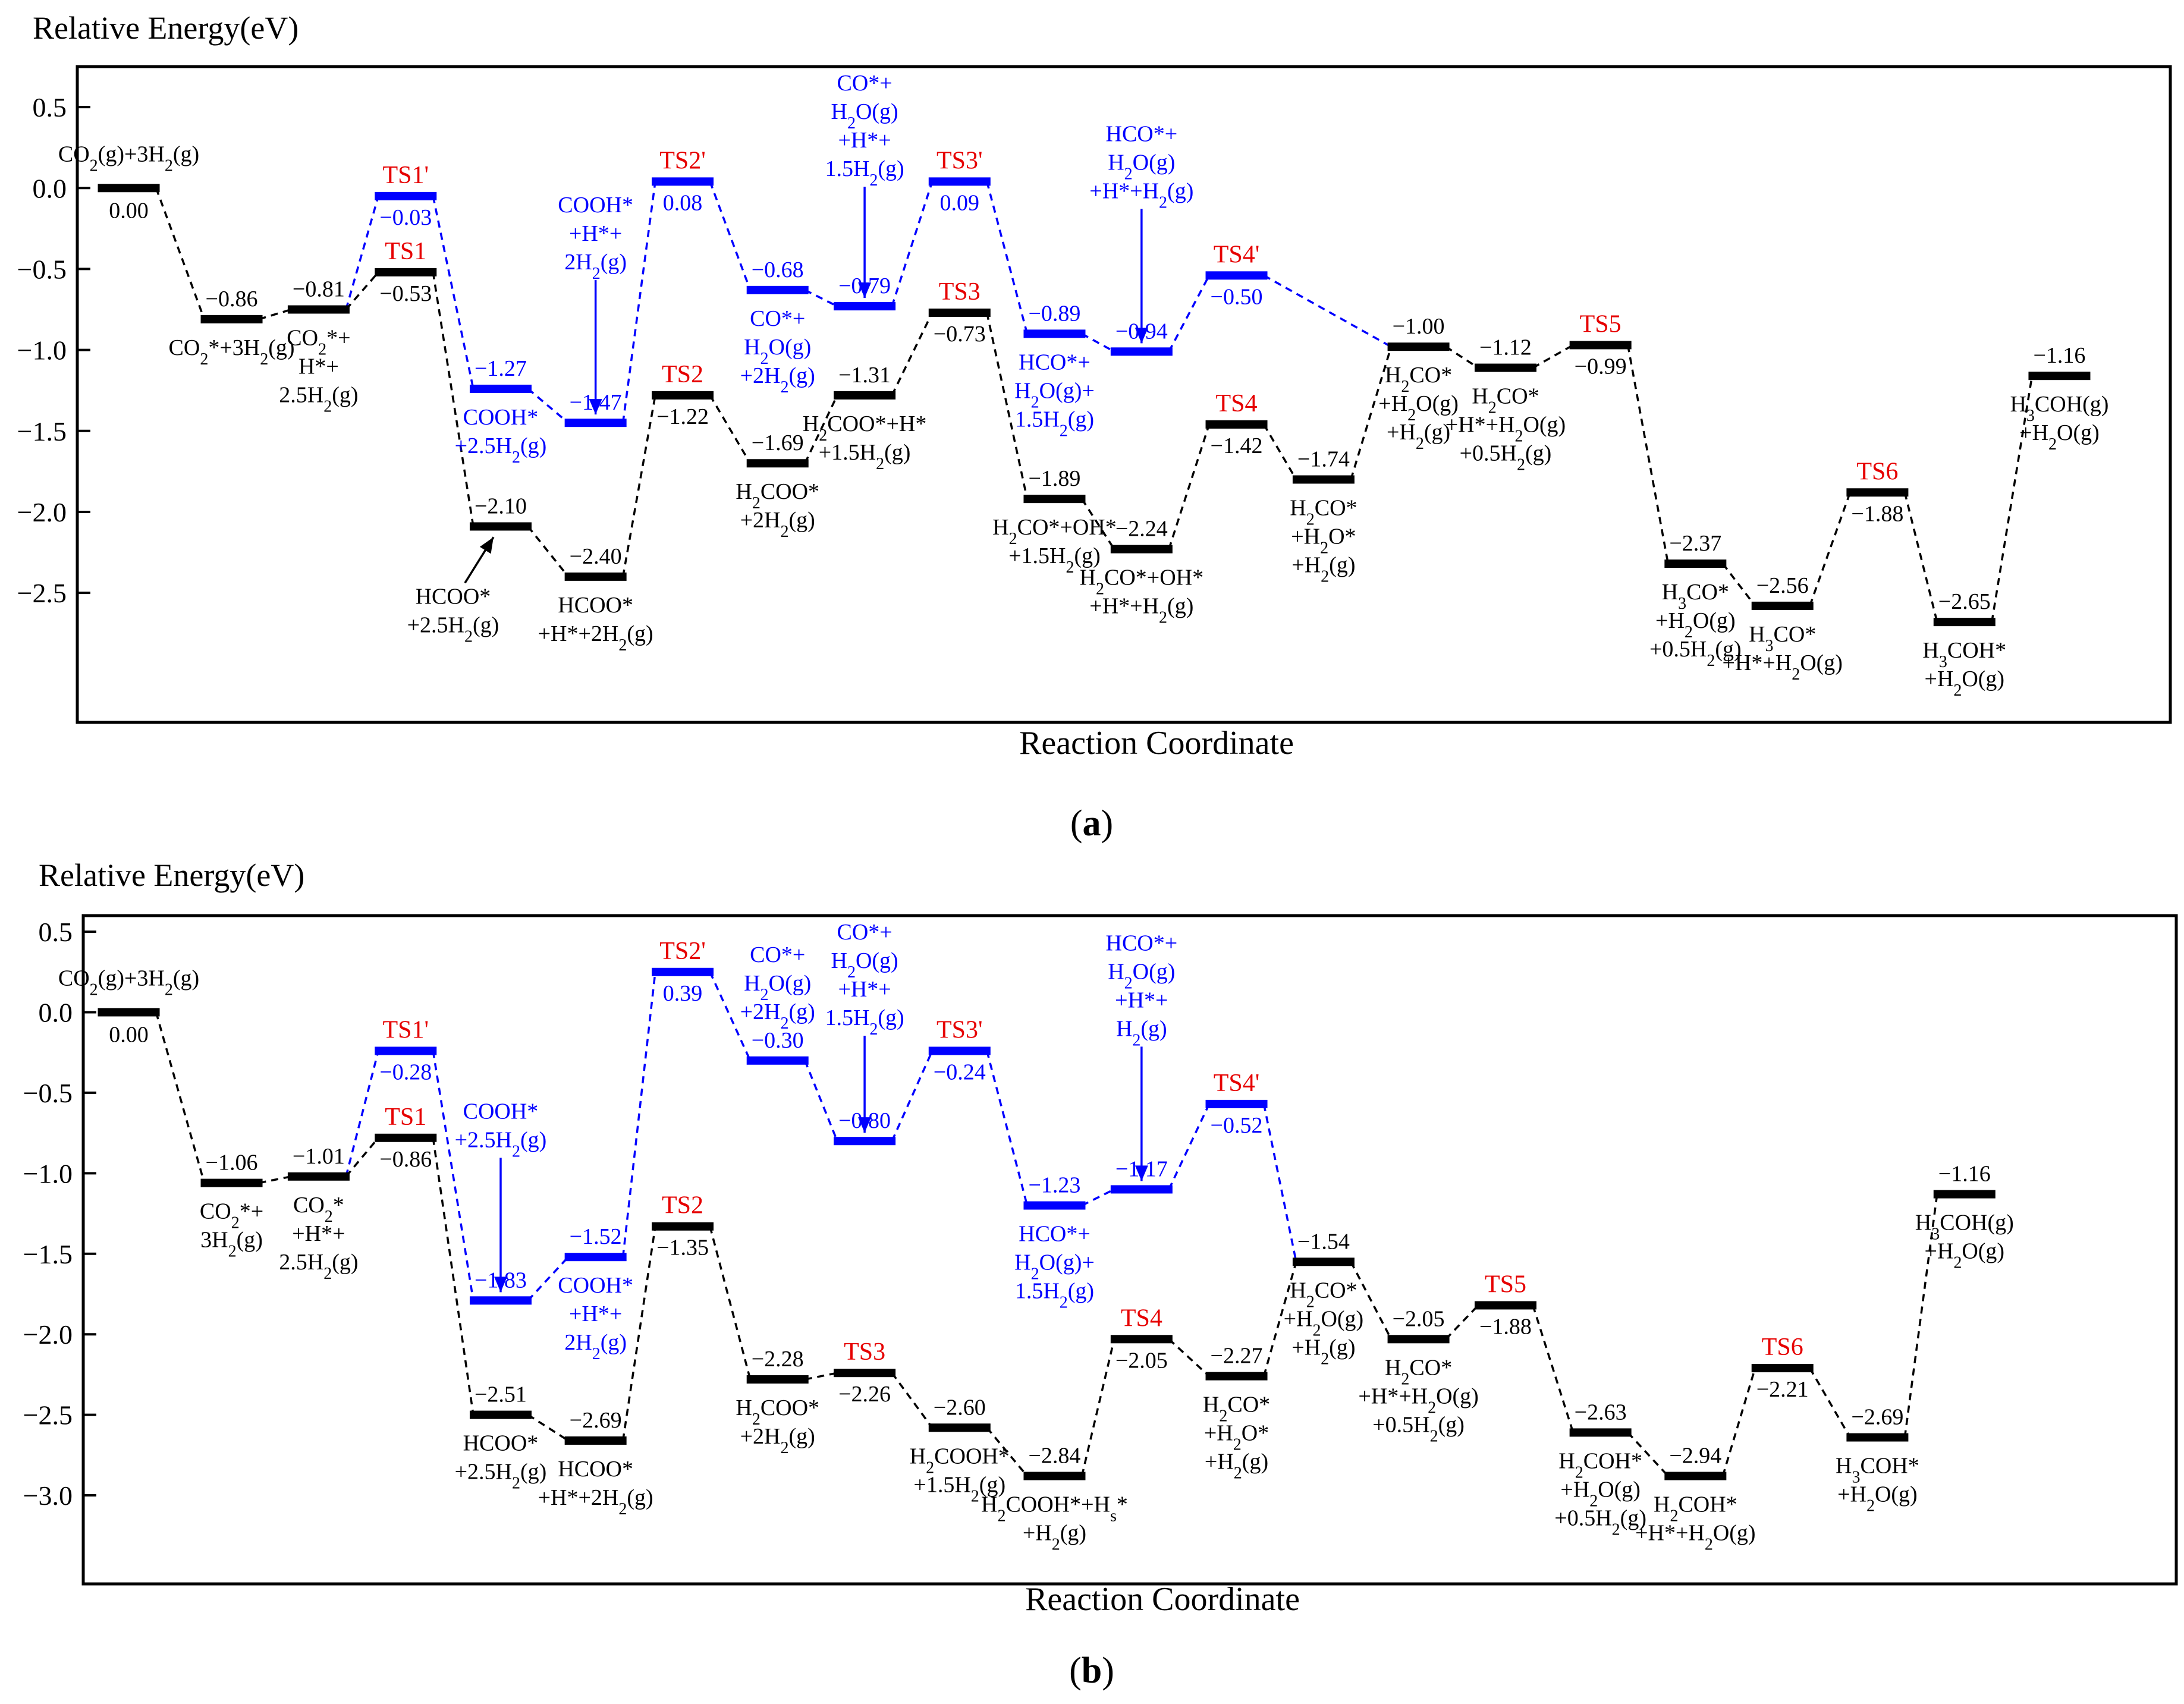 This screenshot has width=2184, height=1704. What do you see at coordinates (165, 28) in the screenshot?
I see `y-axis-title: Relative Energy(eV)` at bounding box center [165, 28].